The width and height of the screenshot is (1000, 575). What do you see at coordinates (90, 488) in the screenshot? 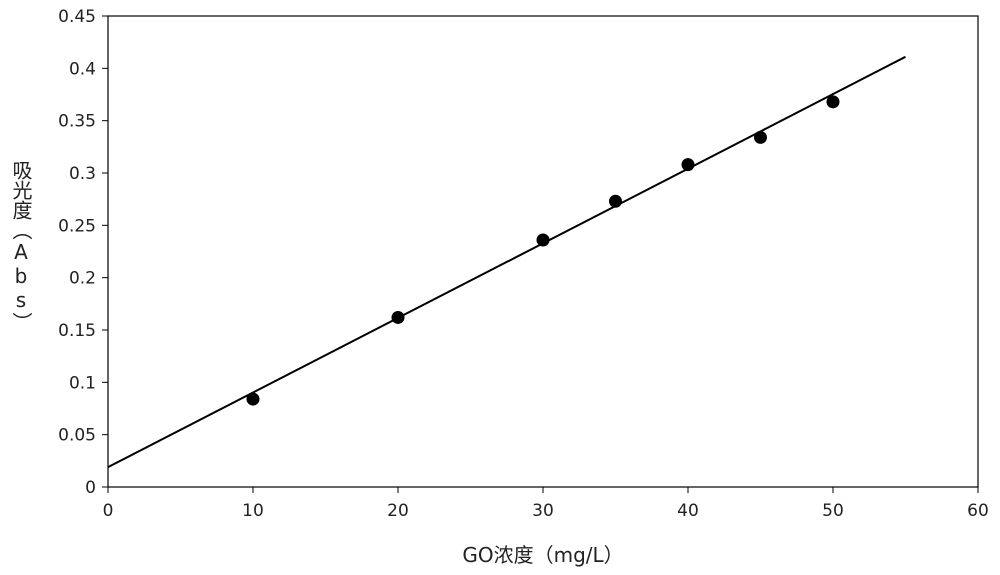
I see `y-tick-label: 0` at bounding box center [90, 488].